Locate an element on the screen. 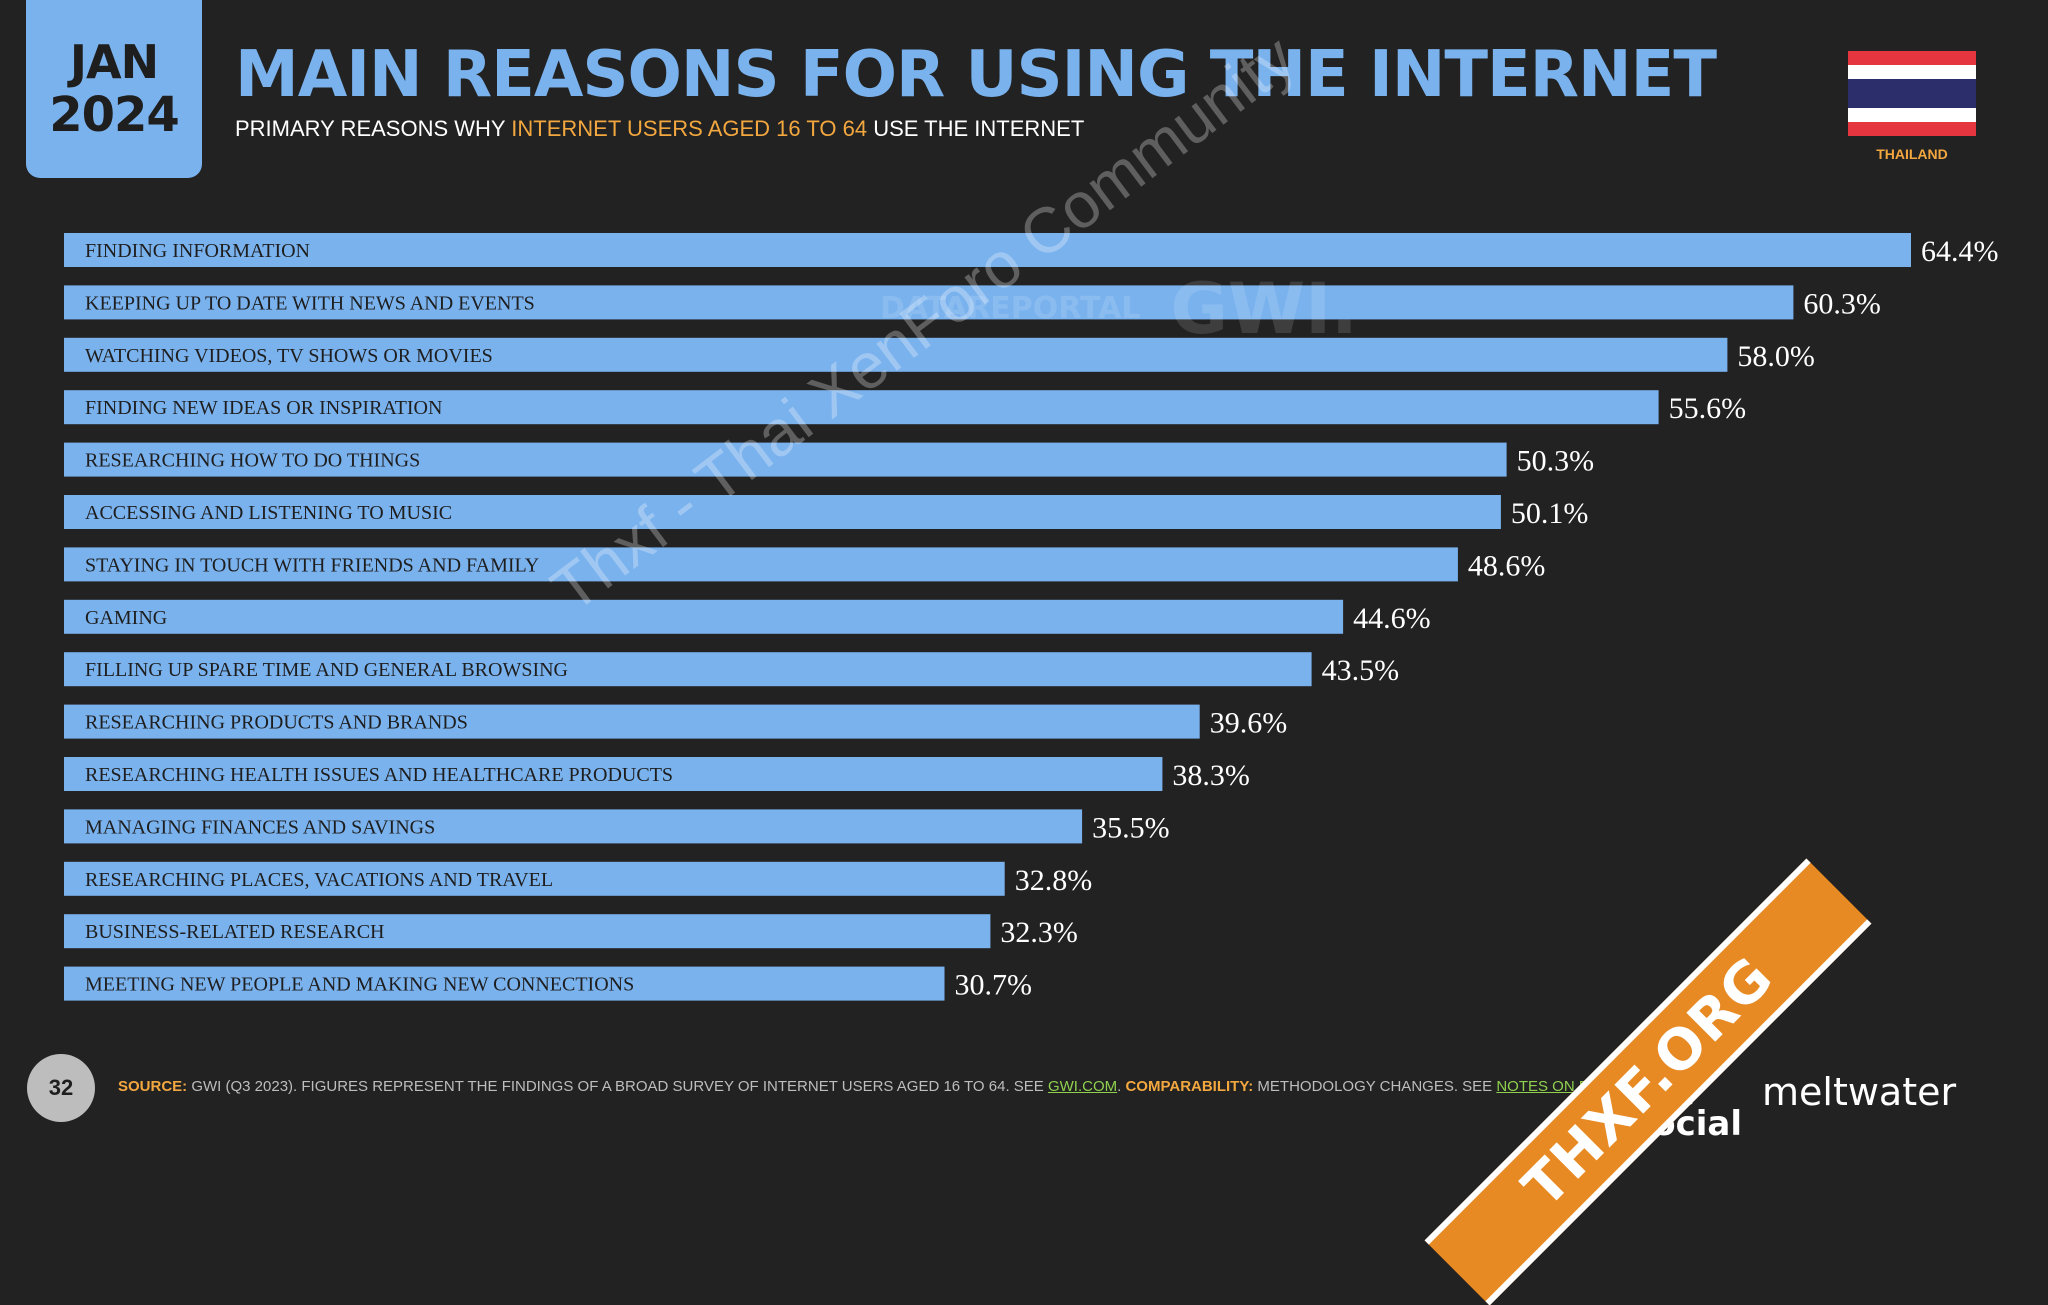 The width and height of the screenshot is (2048, 1305). value-label-12: 35.5% is located at coordinates (1131, 827).